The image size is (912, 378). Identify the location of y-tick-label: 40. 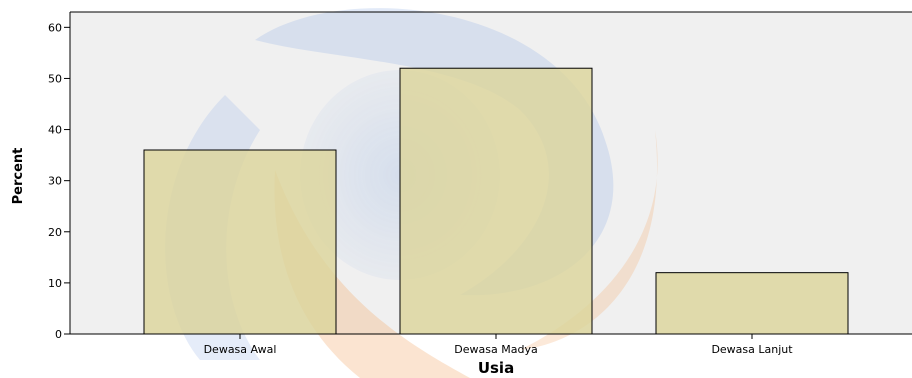
(55, 130).